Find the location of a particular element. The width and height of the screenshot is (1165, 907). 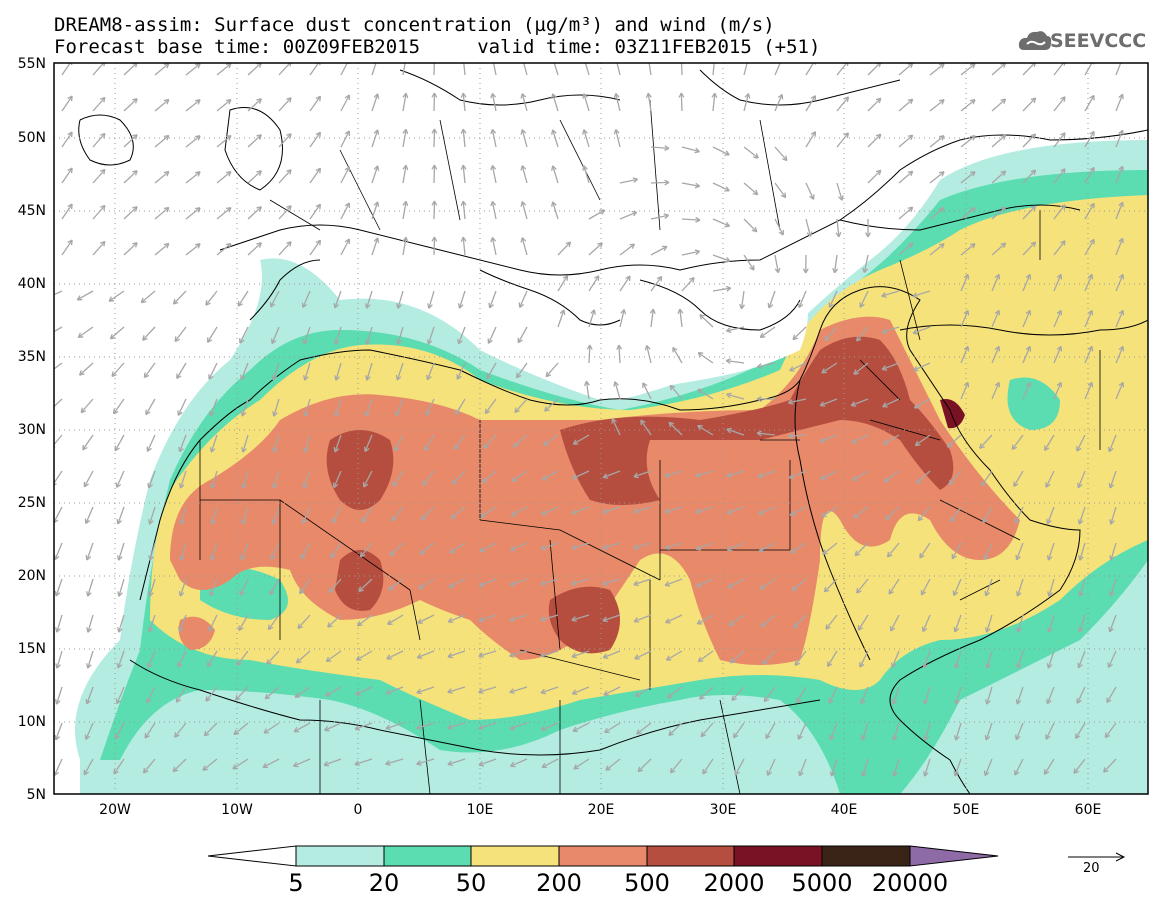

lat-label: 5N is located at coordinates (36, 795).